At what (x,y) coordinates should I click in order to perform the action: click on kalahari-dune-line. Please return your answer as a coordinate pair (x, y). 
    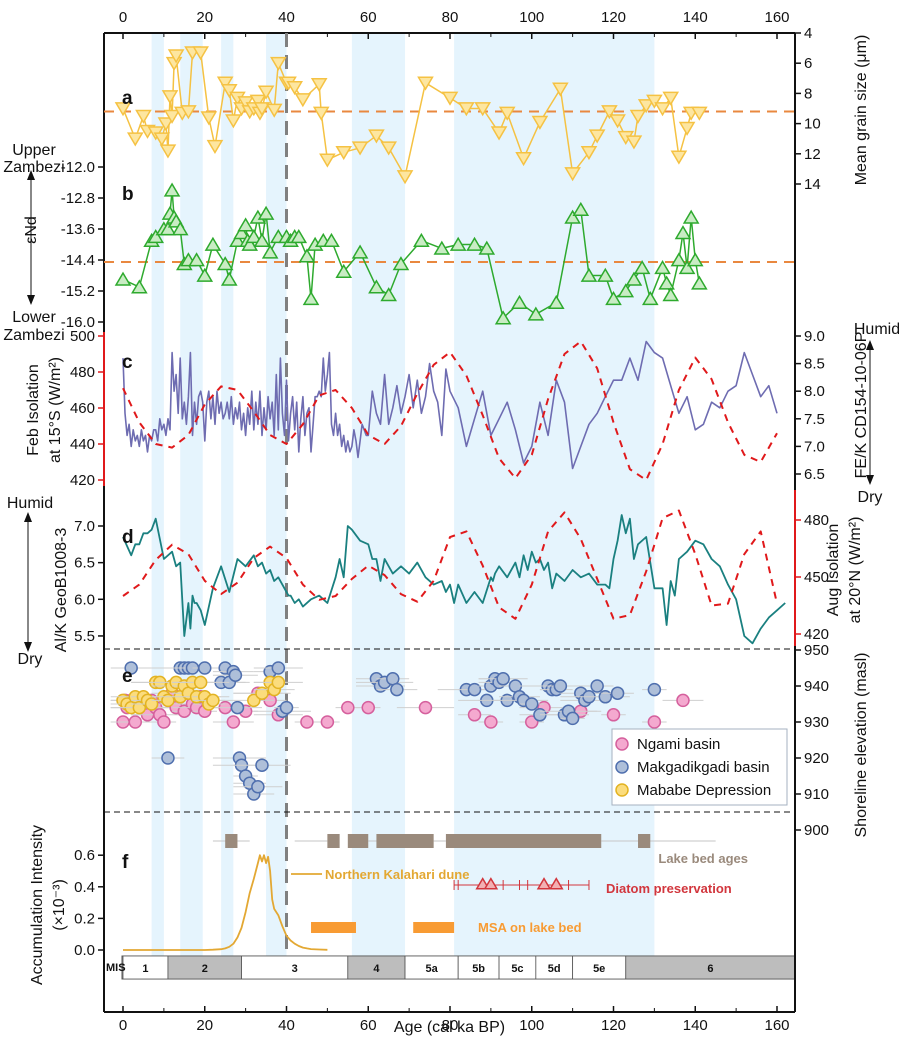
    Looking at the image, I should click on (225, 902).